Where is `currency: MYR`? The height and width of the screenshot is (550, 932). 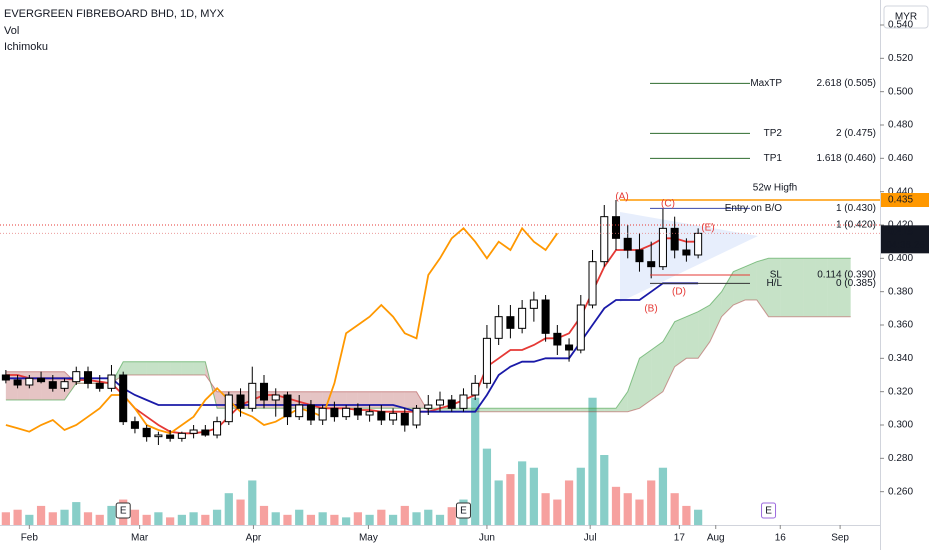 currency: MYR is located at coordinates (906, 17).